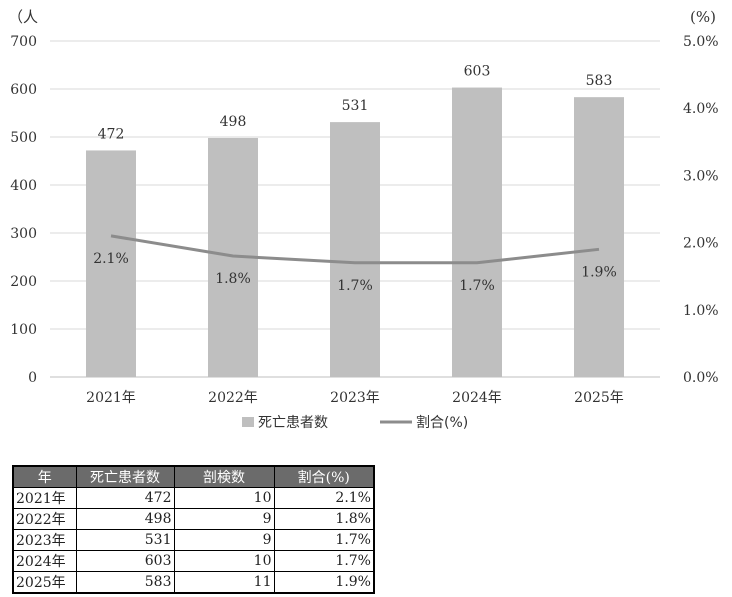 Image resolution: width=732 pixels, height=597 pixels. Describe the element at coordinates (224, 582) in the screenshot. I see `cell-autopsies: 11` at that location.